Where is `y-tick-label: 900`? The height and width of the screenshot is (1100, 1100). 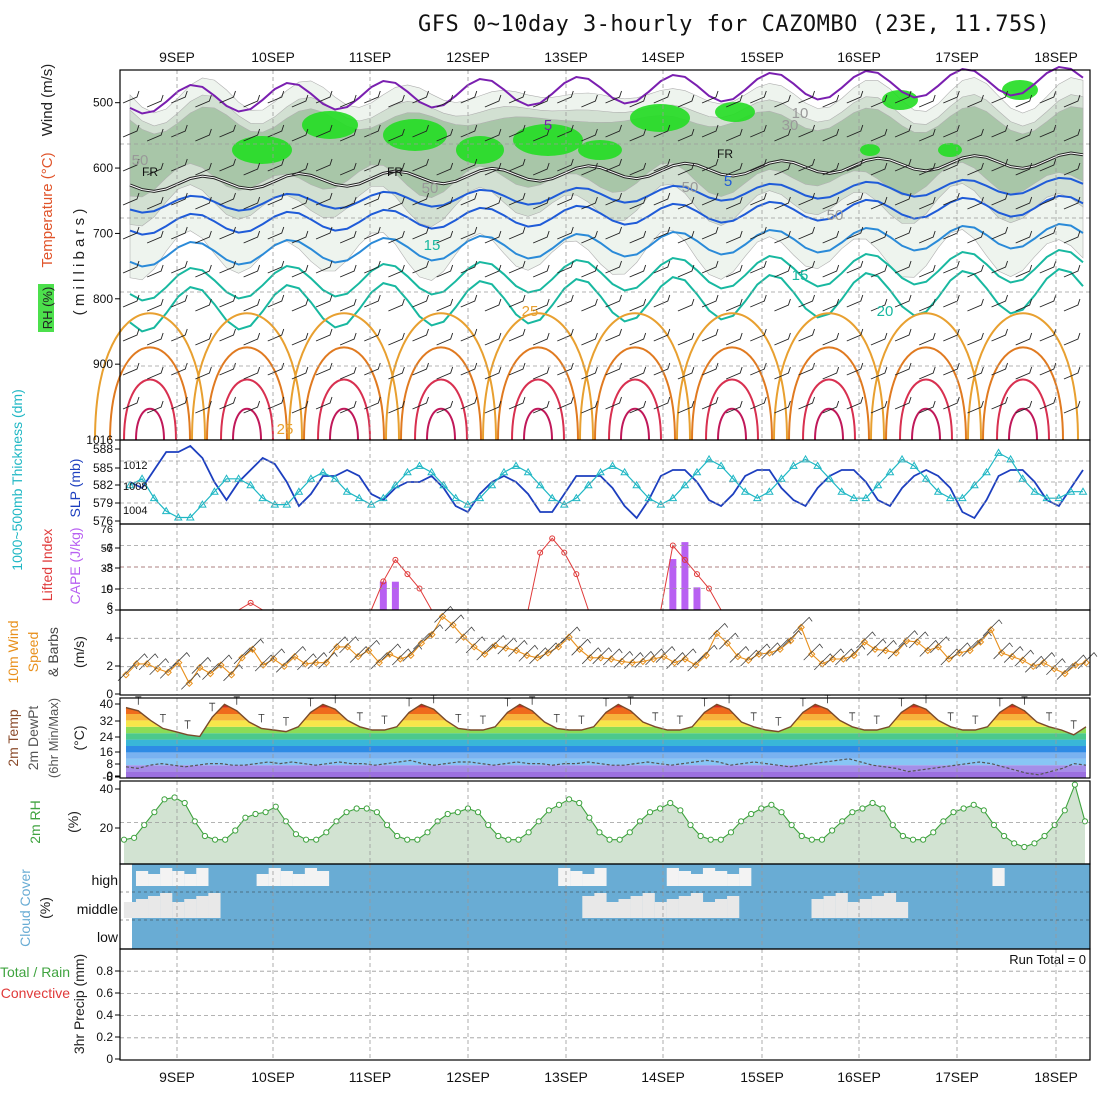
y-tick-label: 900 is located at coordinates (103, 364).